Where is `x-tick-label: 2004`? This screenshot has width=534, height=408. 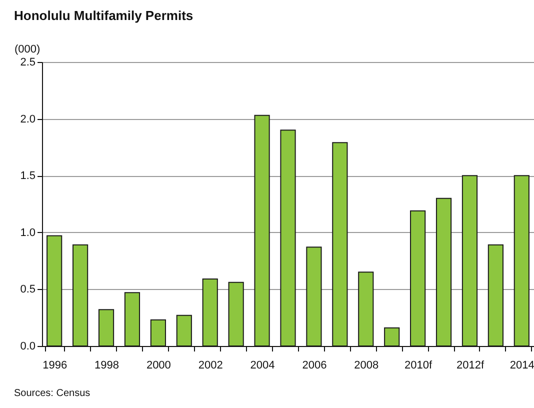
x-tick-label: 2004 is located at coordinates (262, 366).